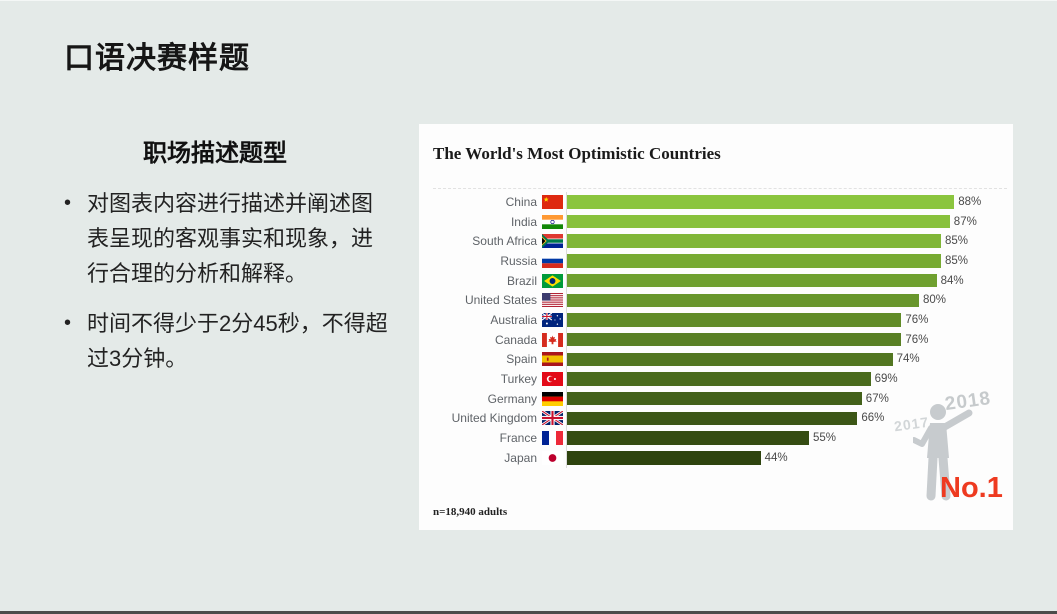 Image resolution: width=1057 pixels, height=614 pixels. Describe the element at coordinates (504, 241) in the screenshot. I see `country-label: South Africa` at that location.